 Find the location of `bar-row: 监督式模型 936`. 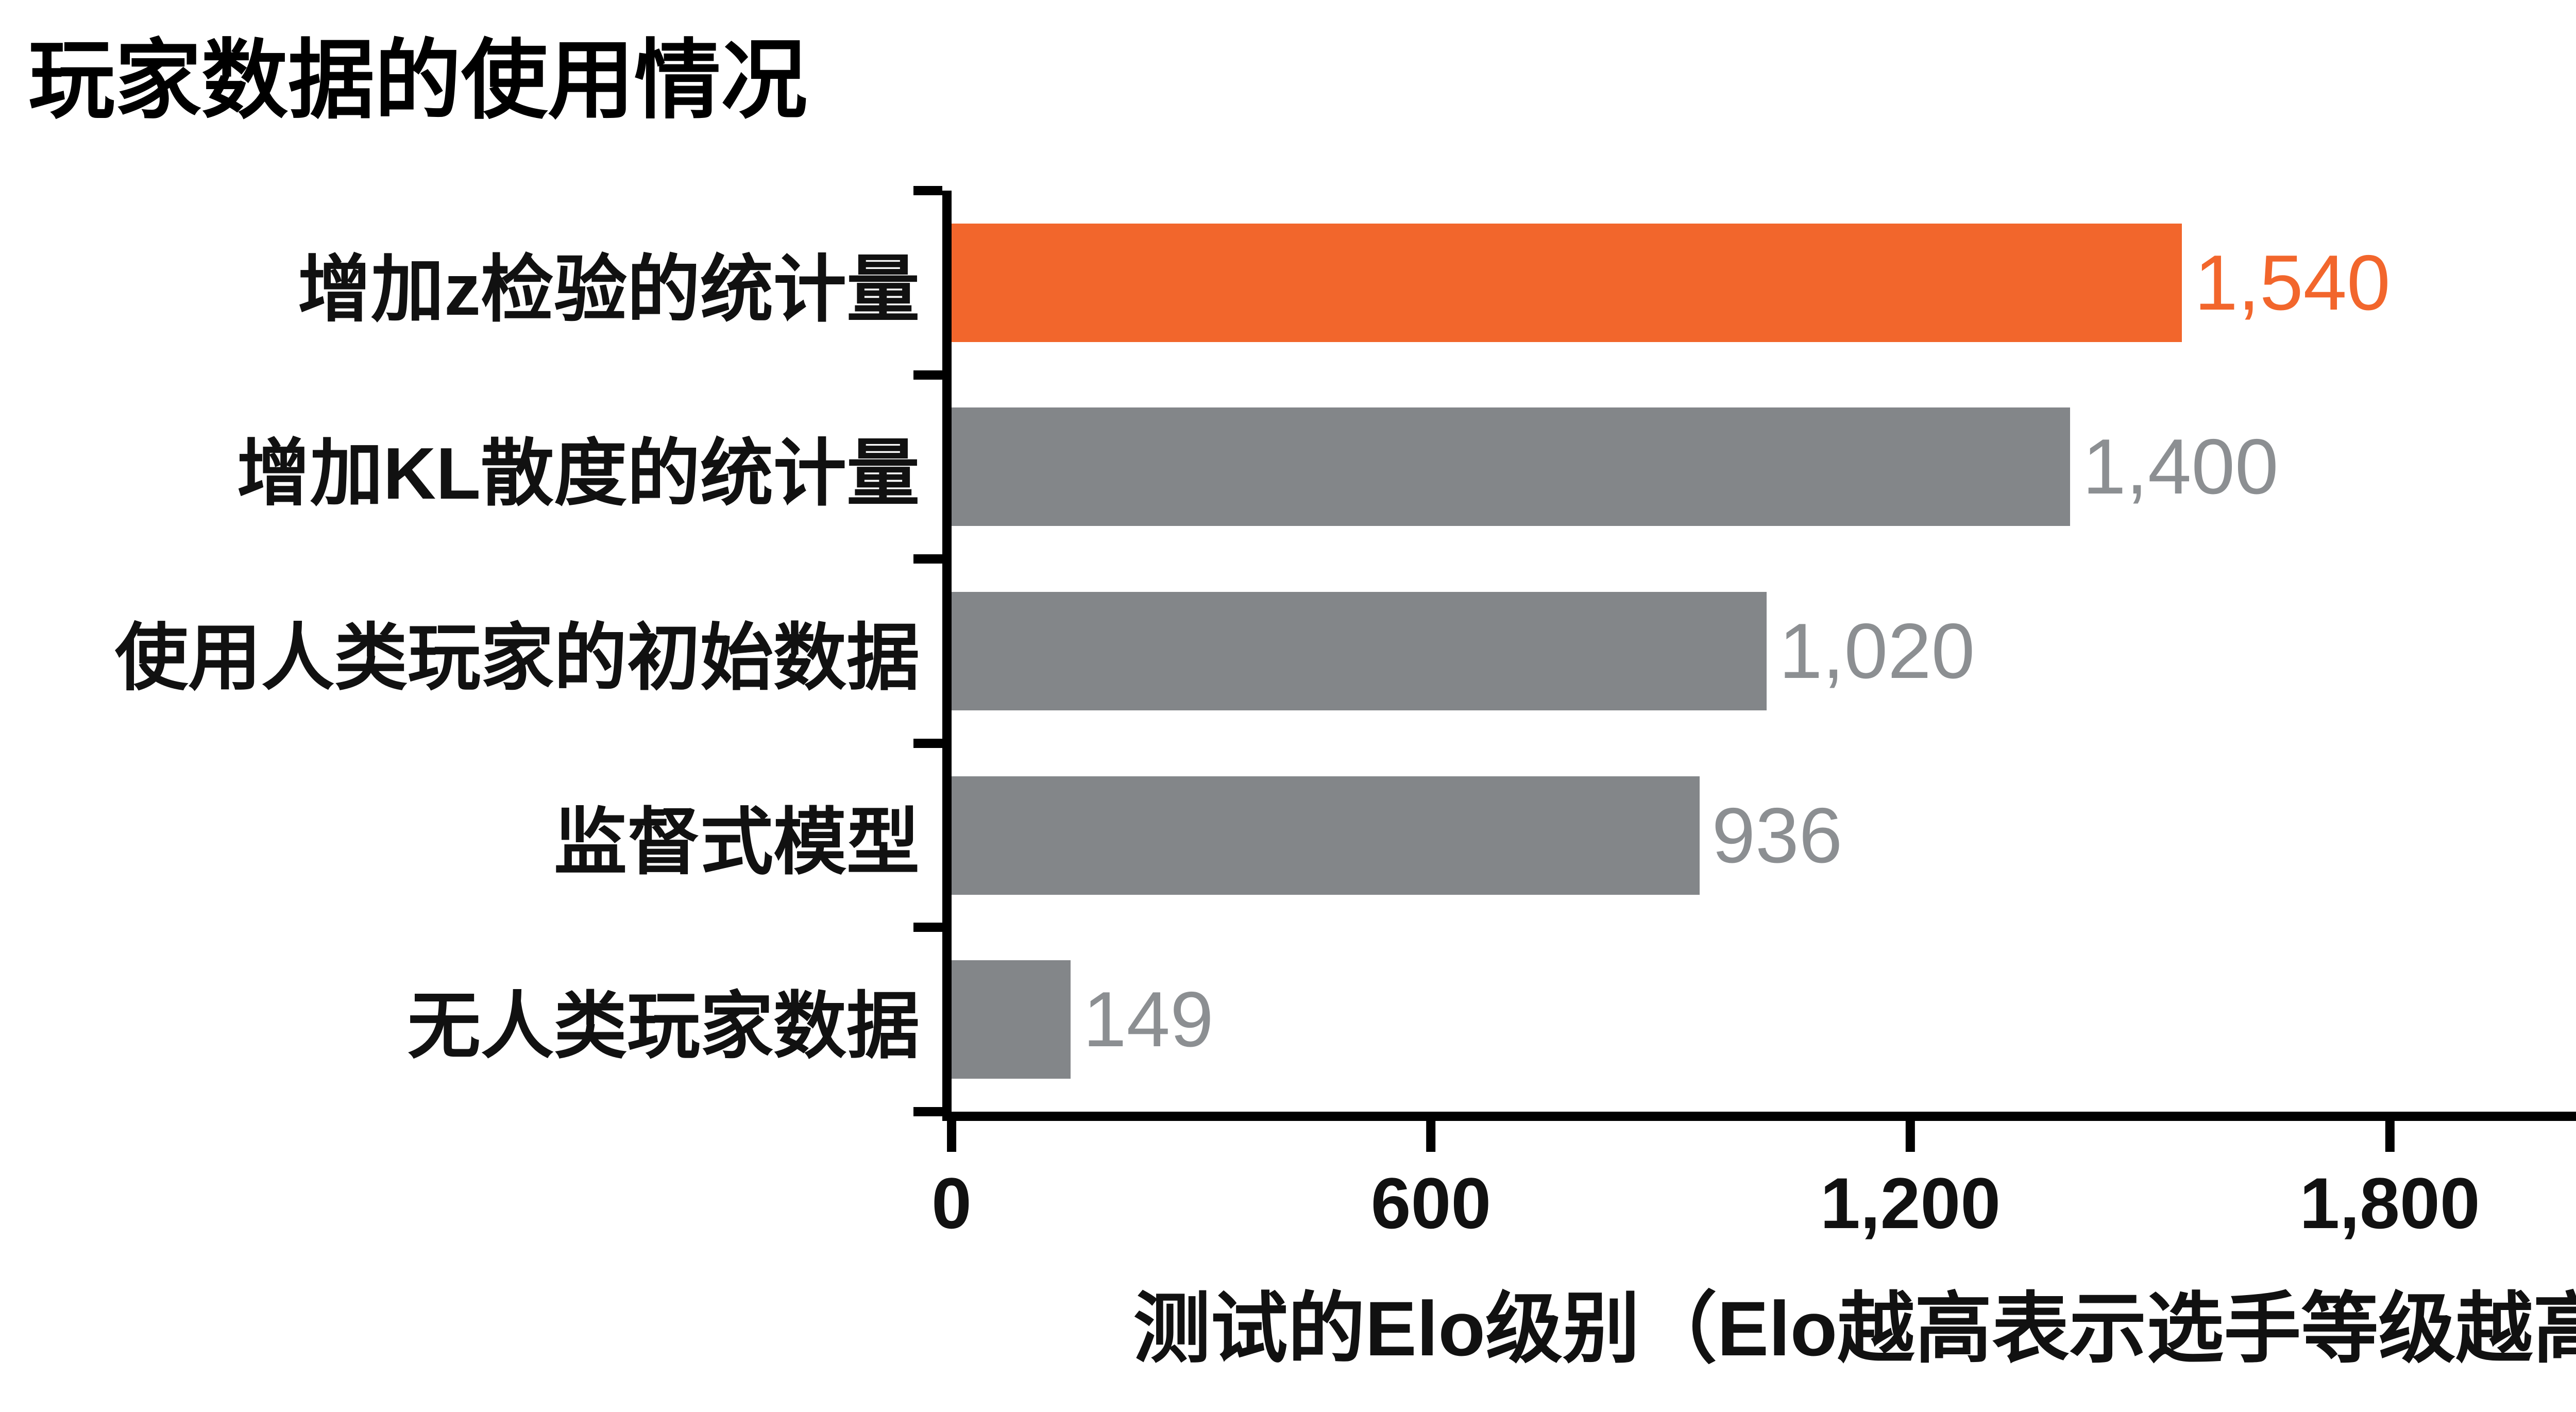

bar-row: 监督式模型 936 is located at coordinates (1565, 835).